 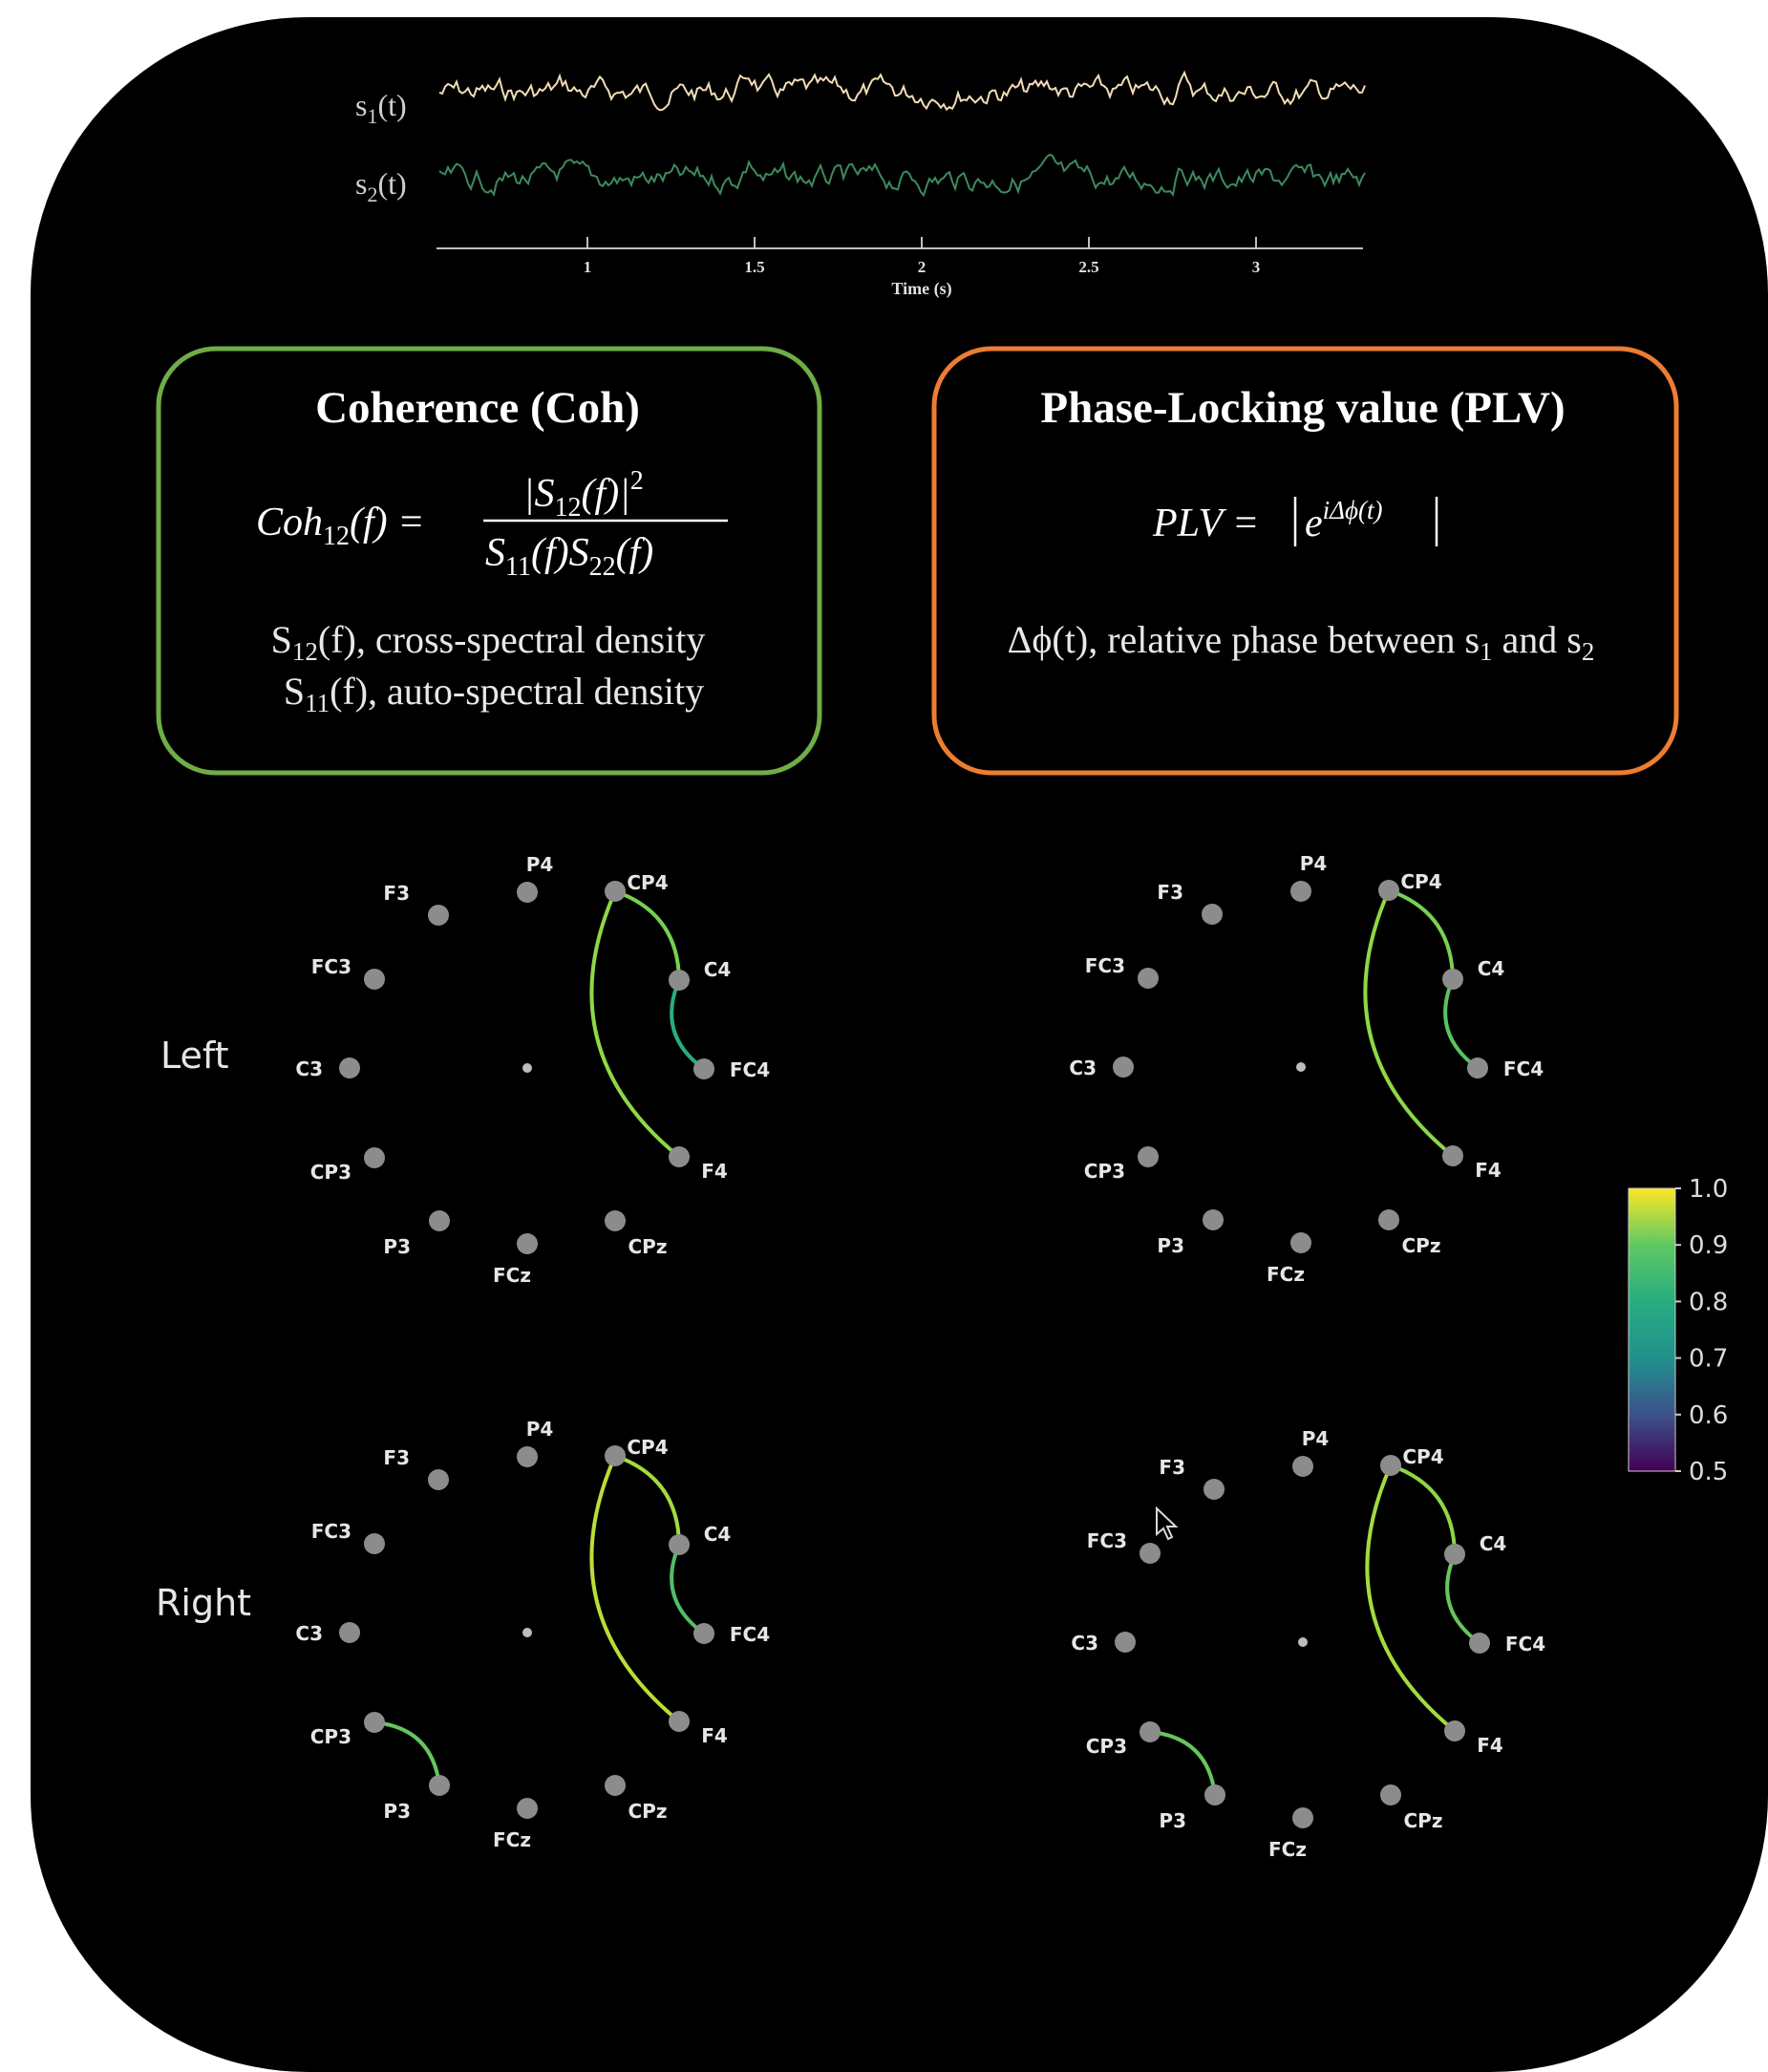 I want to click on plv-formula: PLV = eiΔϕ(t), so click(x=1295, y=521).